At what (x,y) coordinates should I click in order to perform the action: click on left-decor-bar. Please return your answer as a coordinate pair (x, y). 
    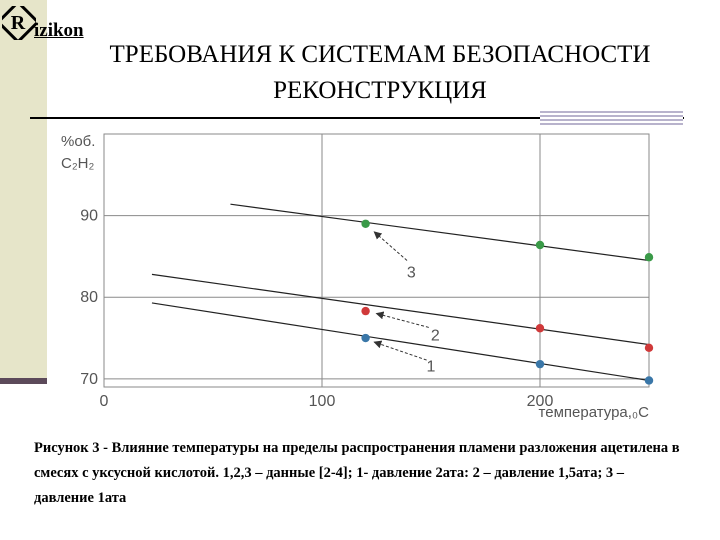
    Looking at the image, I should click on (23, 191).